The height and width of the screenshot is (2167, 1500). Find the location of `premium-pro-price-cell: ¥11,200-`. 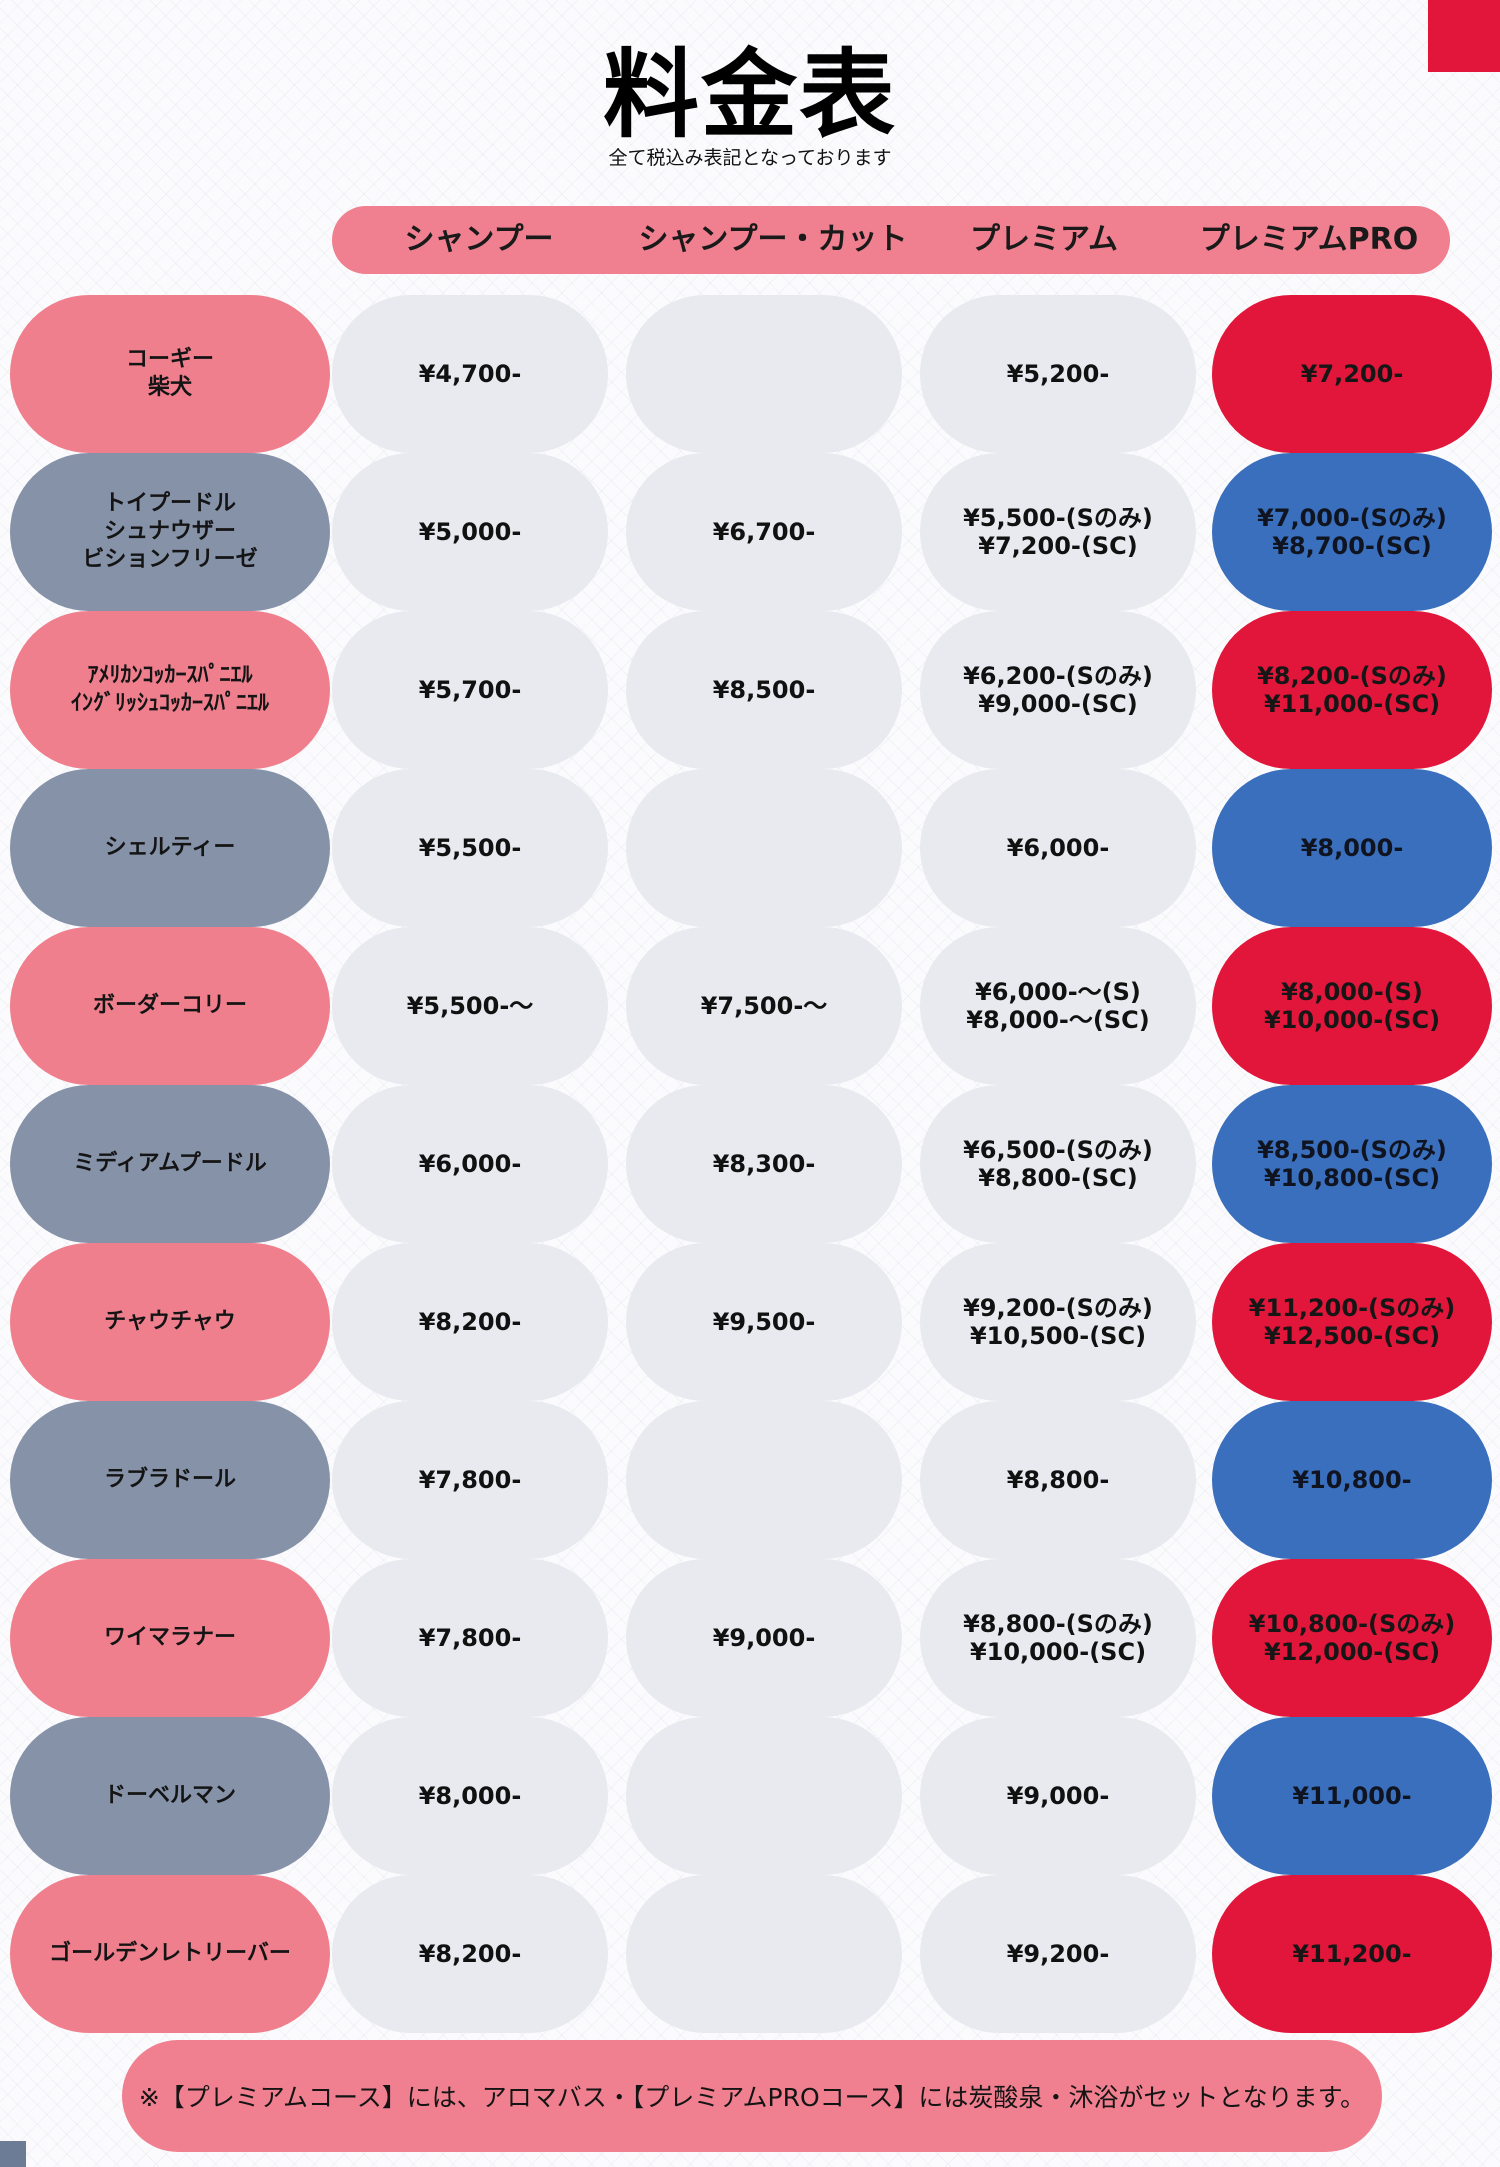

premium-pro-price-cell: ¥11,200- is located at coordinates (1352, 1954).